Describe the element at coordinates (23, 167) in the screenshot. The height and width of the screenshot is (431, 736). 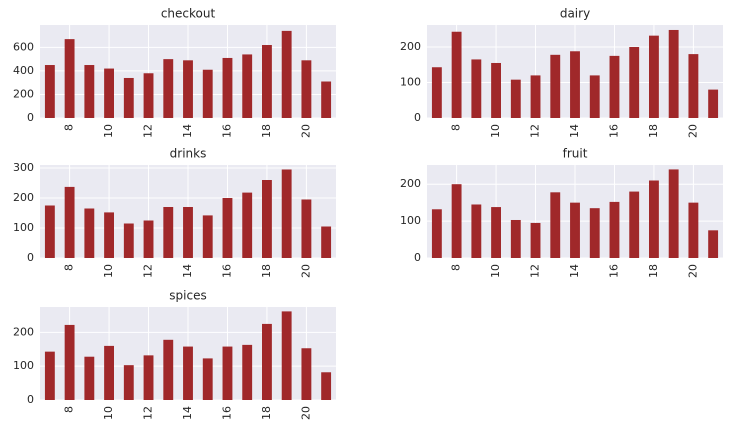
I see `y-tick-label: 300` at that location.